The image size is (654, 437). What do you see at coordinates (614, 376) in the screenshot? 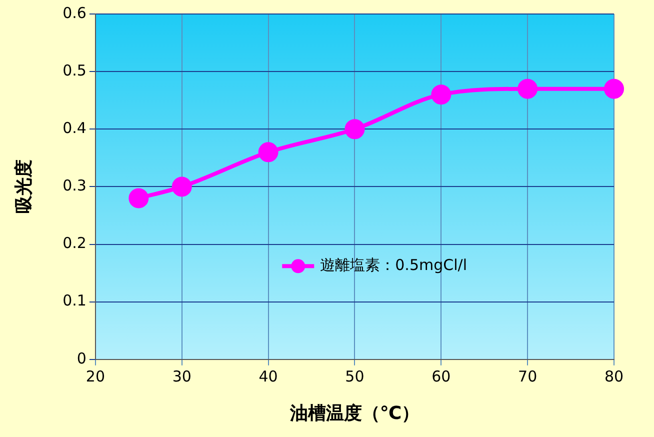
I see `x-tick-label: 80` at bounding box center [614, 376].